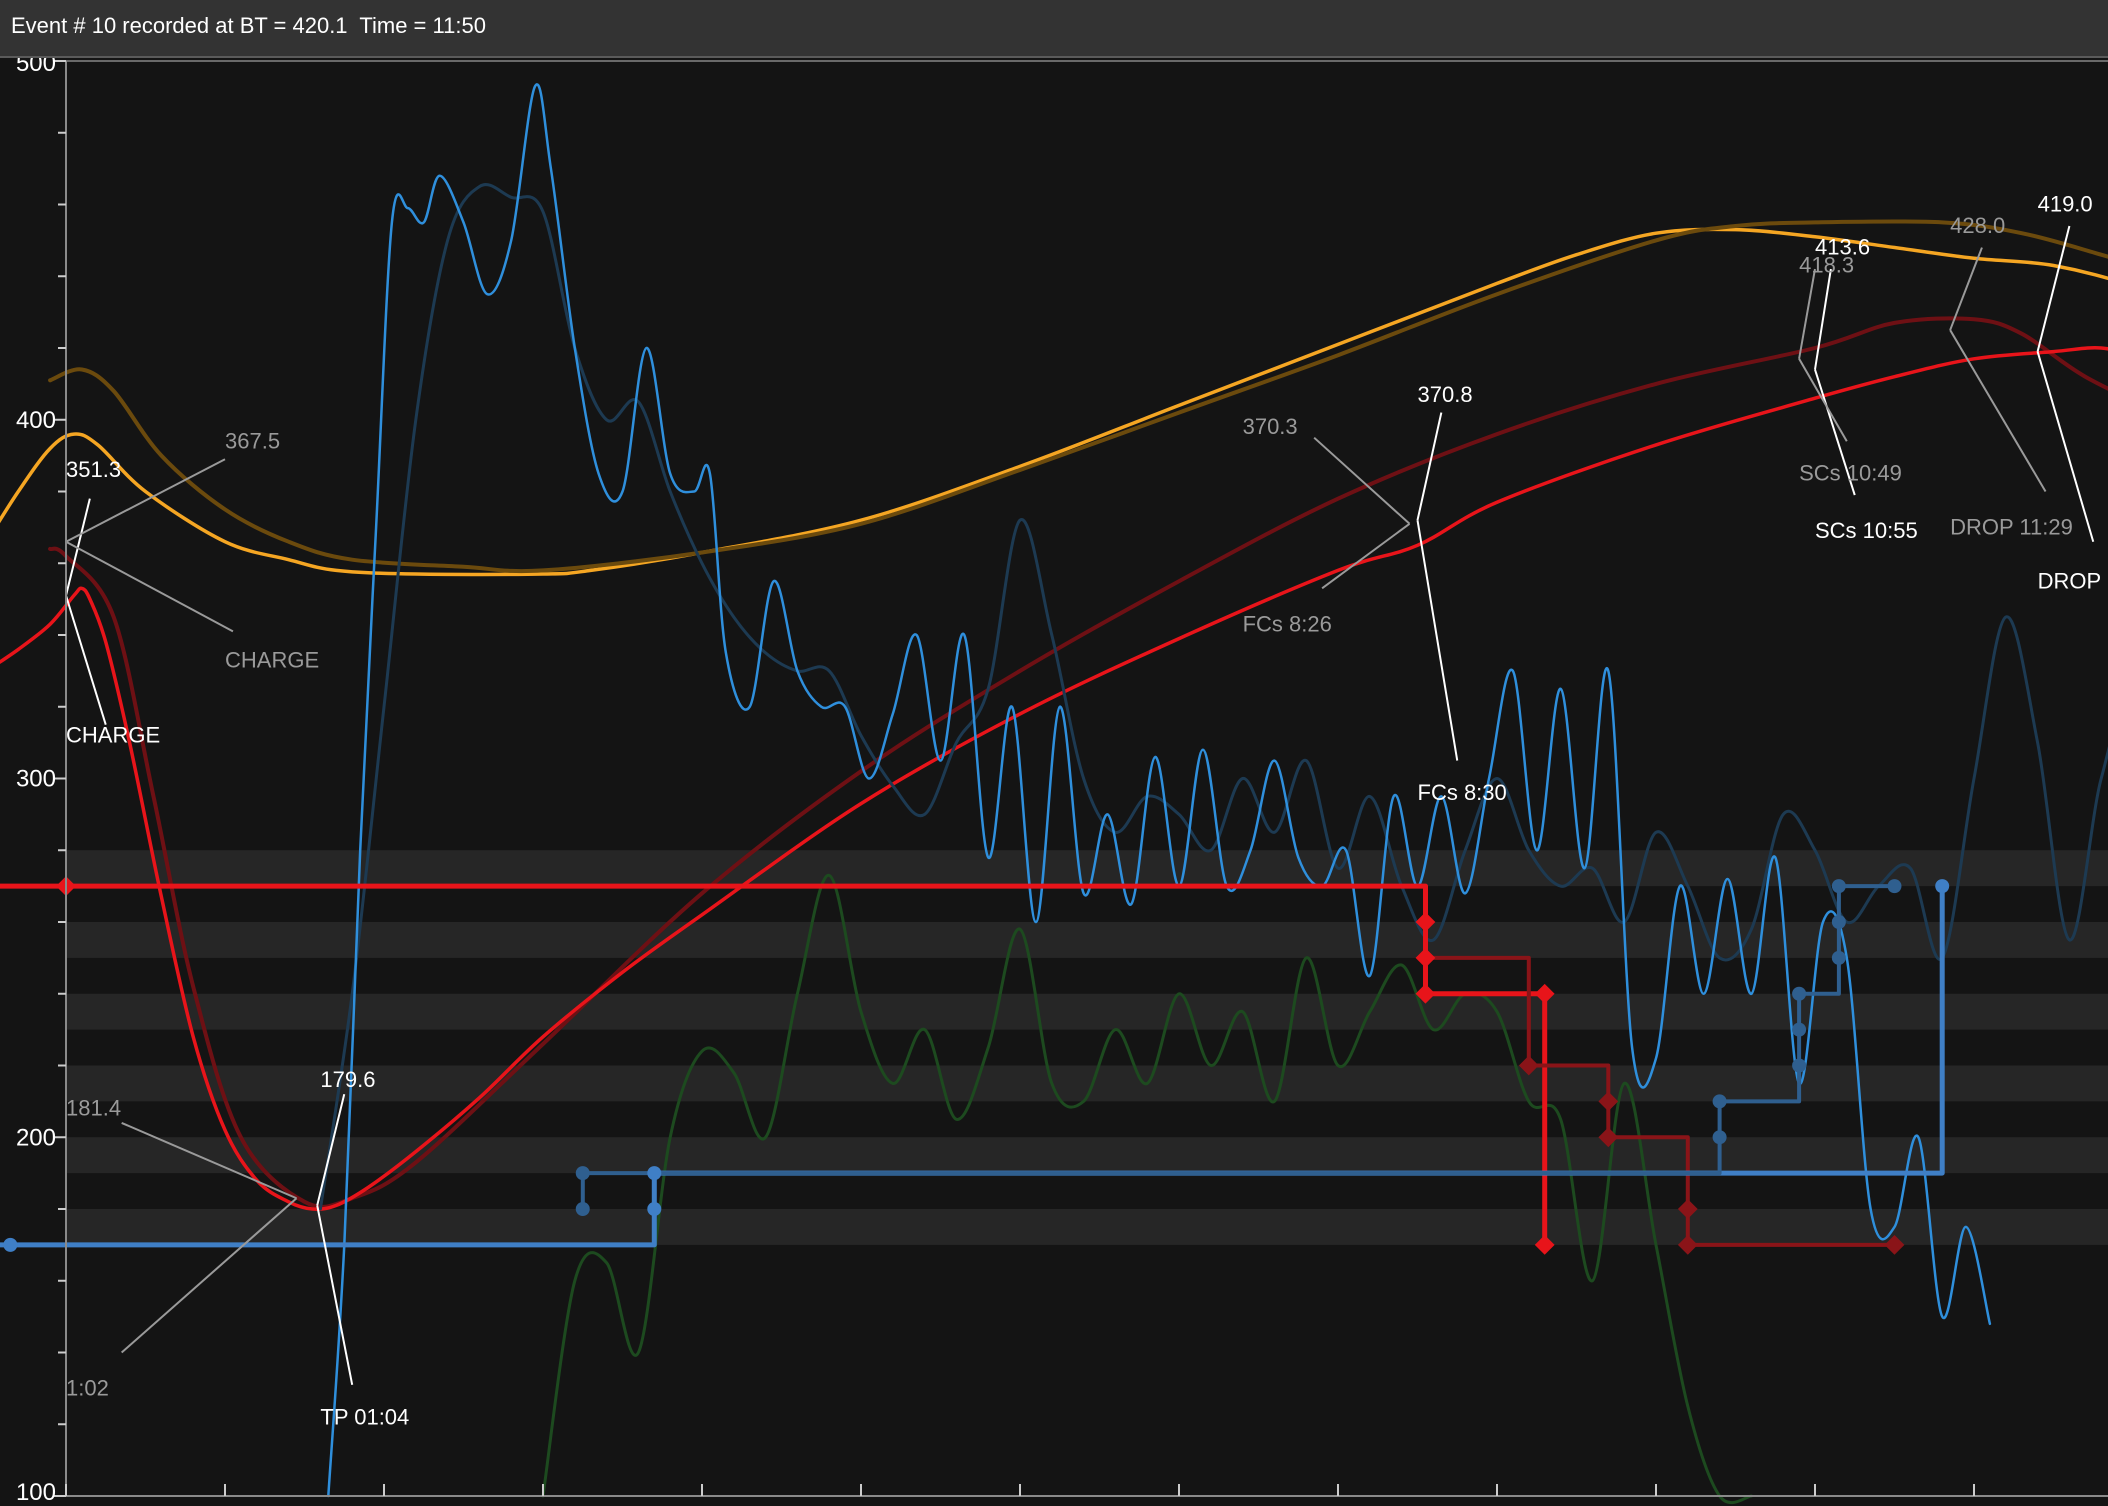 The height and width of the screenshot is (1506, 2108). I want to click on y-tick-label-200: 200, so click(36, 1137).